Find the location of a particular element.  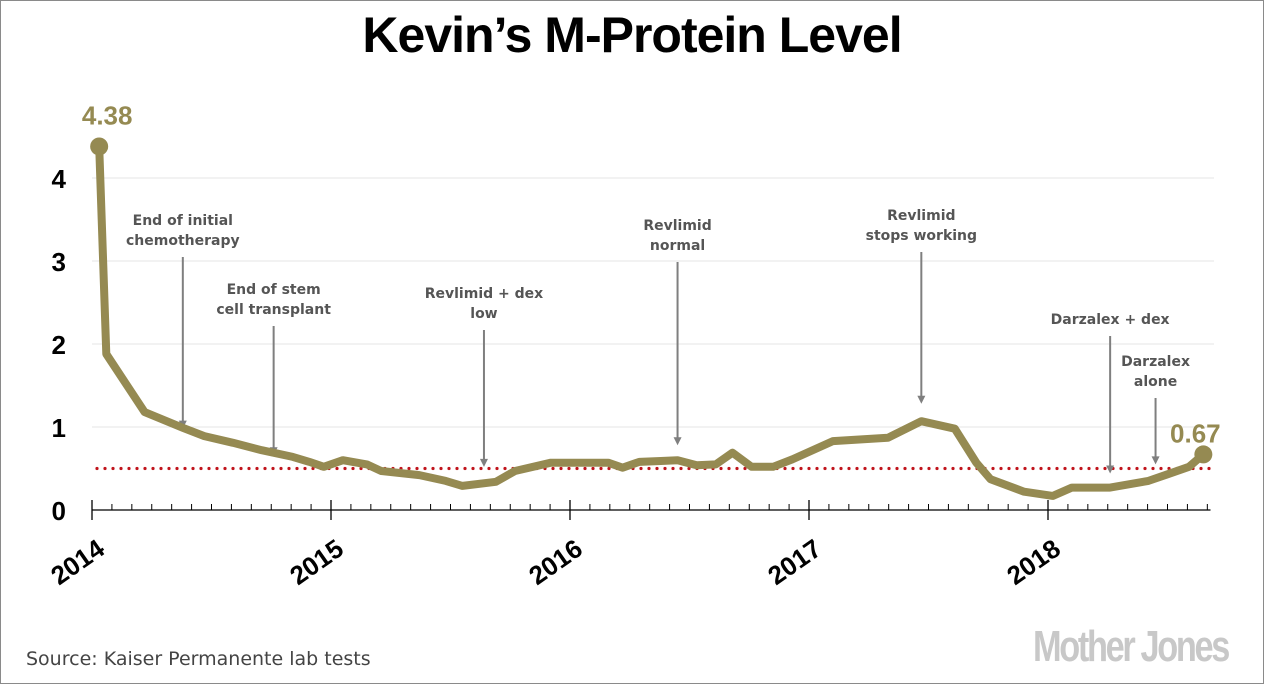

annotation: Revlimid + dex low is located at coordinates (484, 376).